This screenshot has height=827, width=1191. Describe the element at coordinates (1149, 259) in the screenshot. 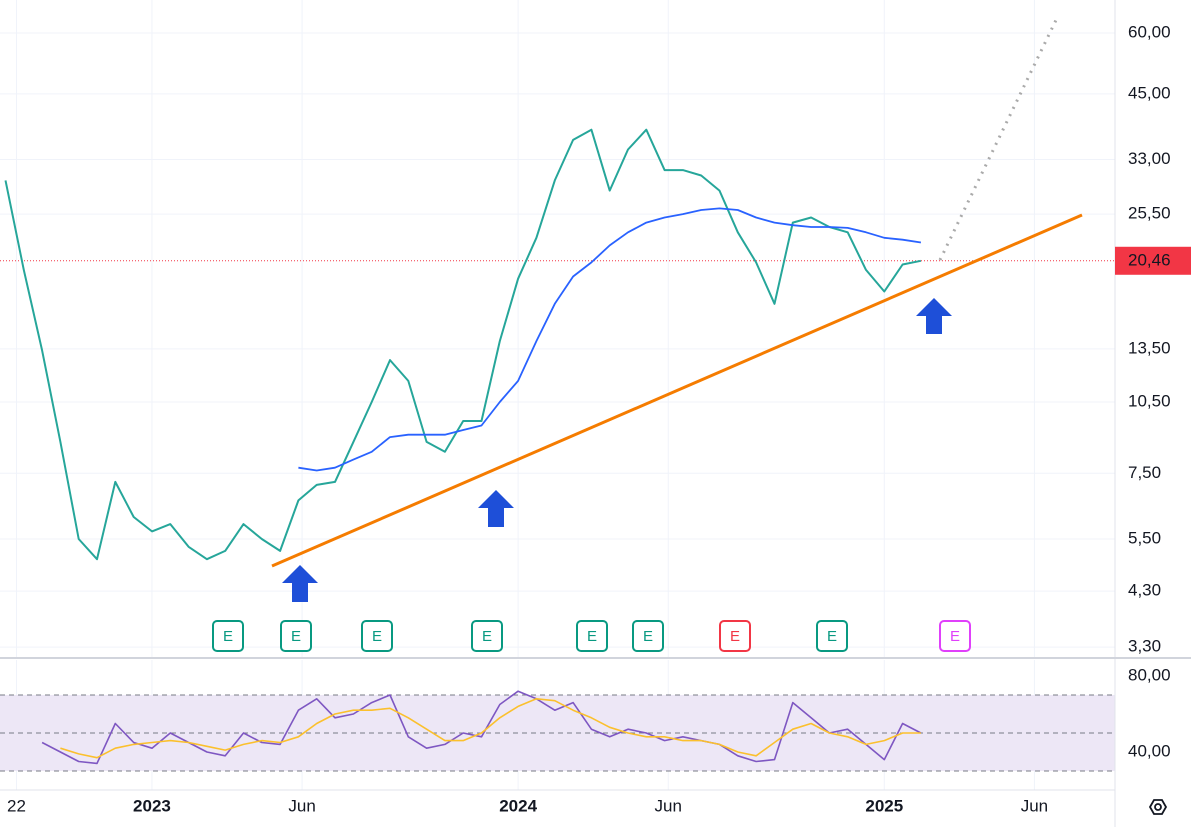

I see `last-price-label: 20,46` at that location.